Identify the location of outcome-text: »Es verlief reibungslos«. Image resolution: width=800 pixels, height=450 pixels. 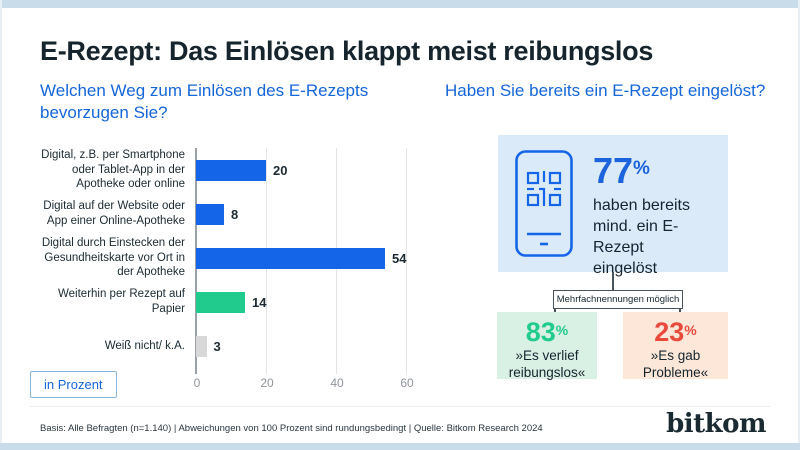
(547, 365).